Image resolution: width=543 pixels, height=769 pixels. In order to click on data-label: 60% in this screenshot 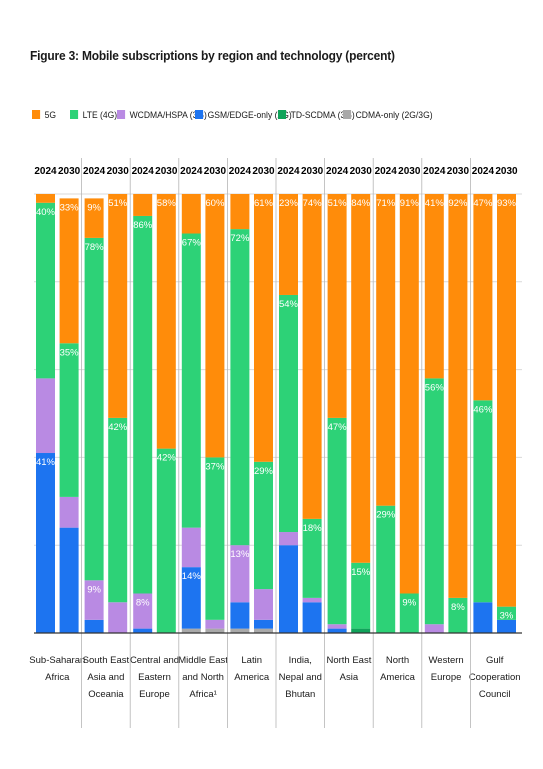, I will do `click(215, 203)`.